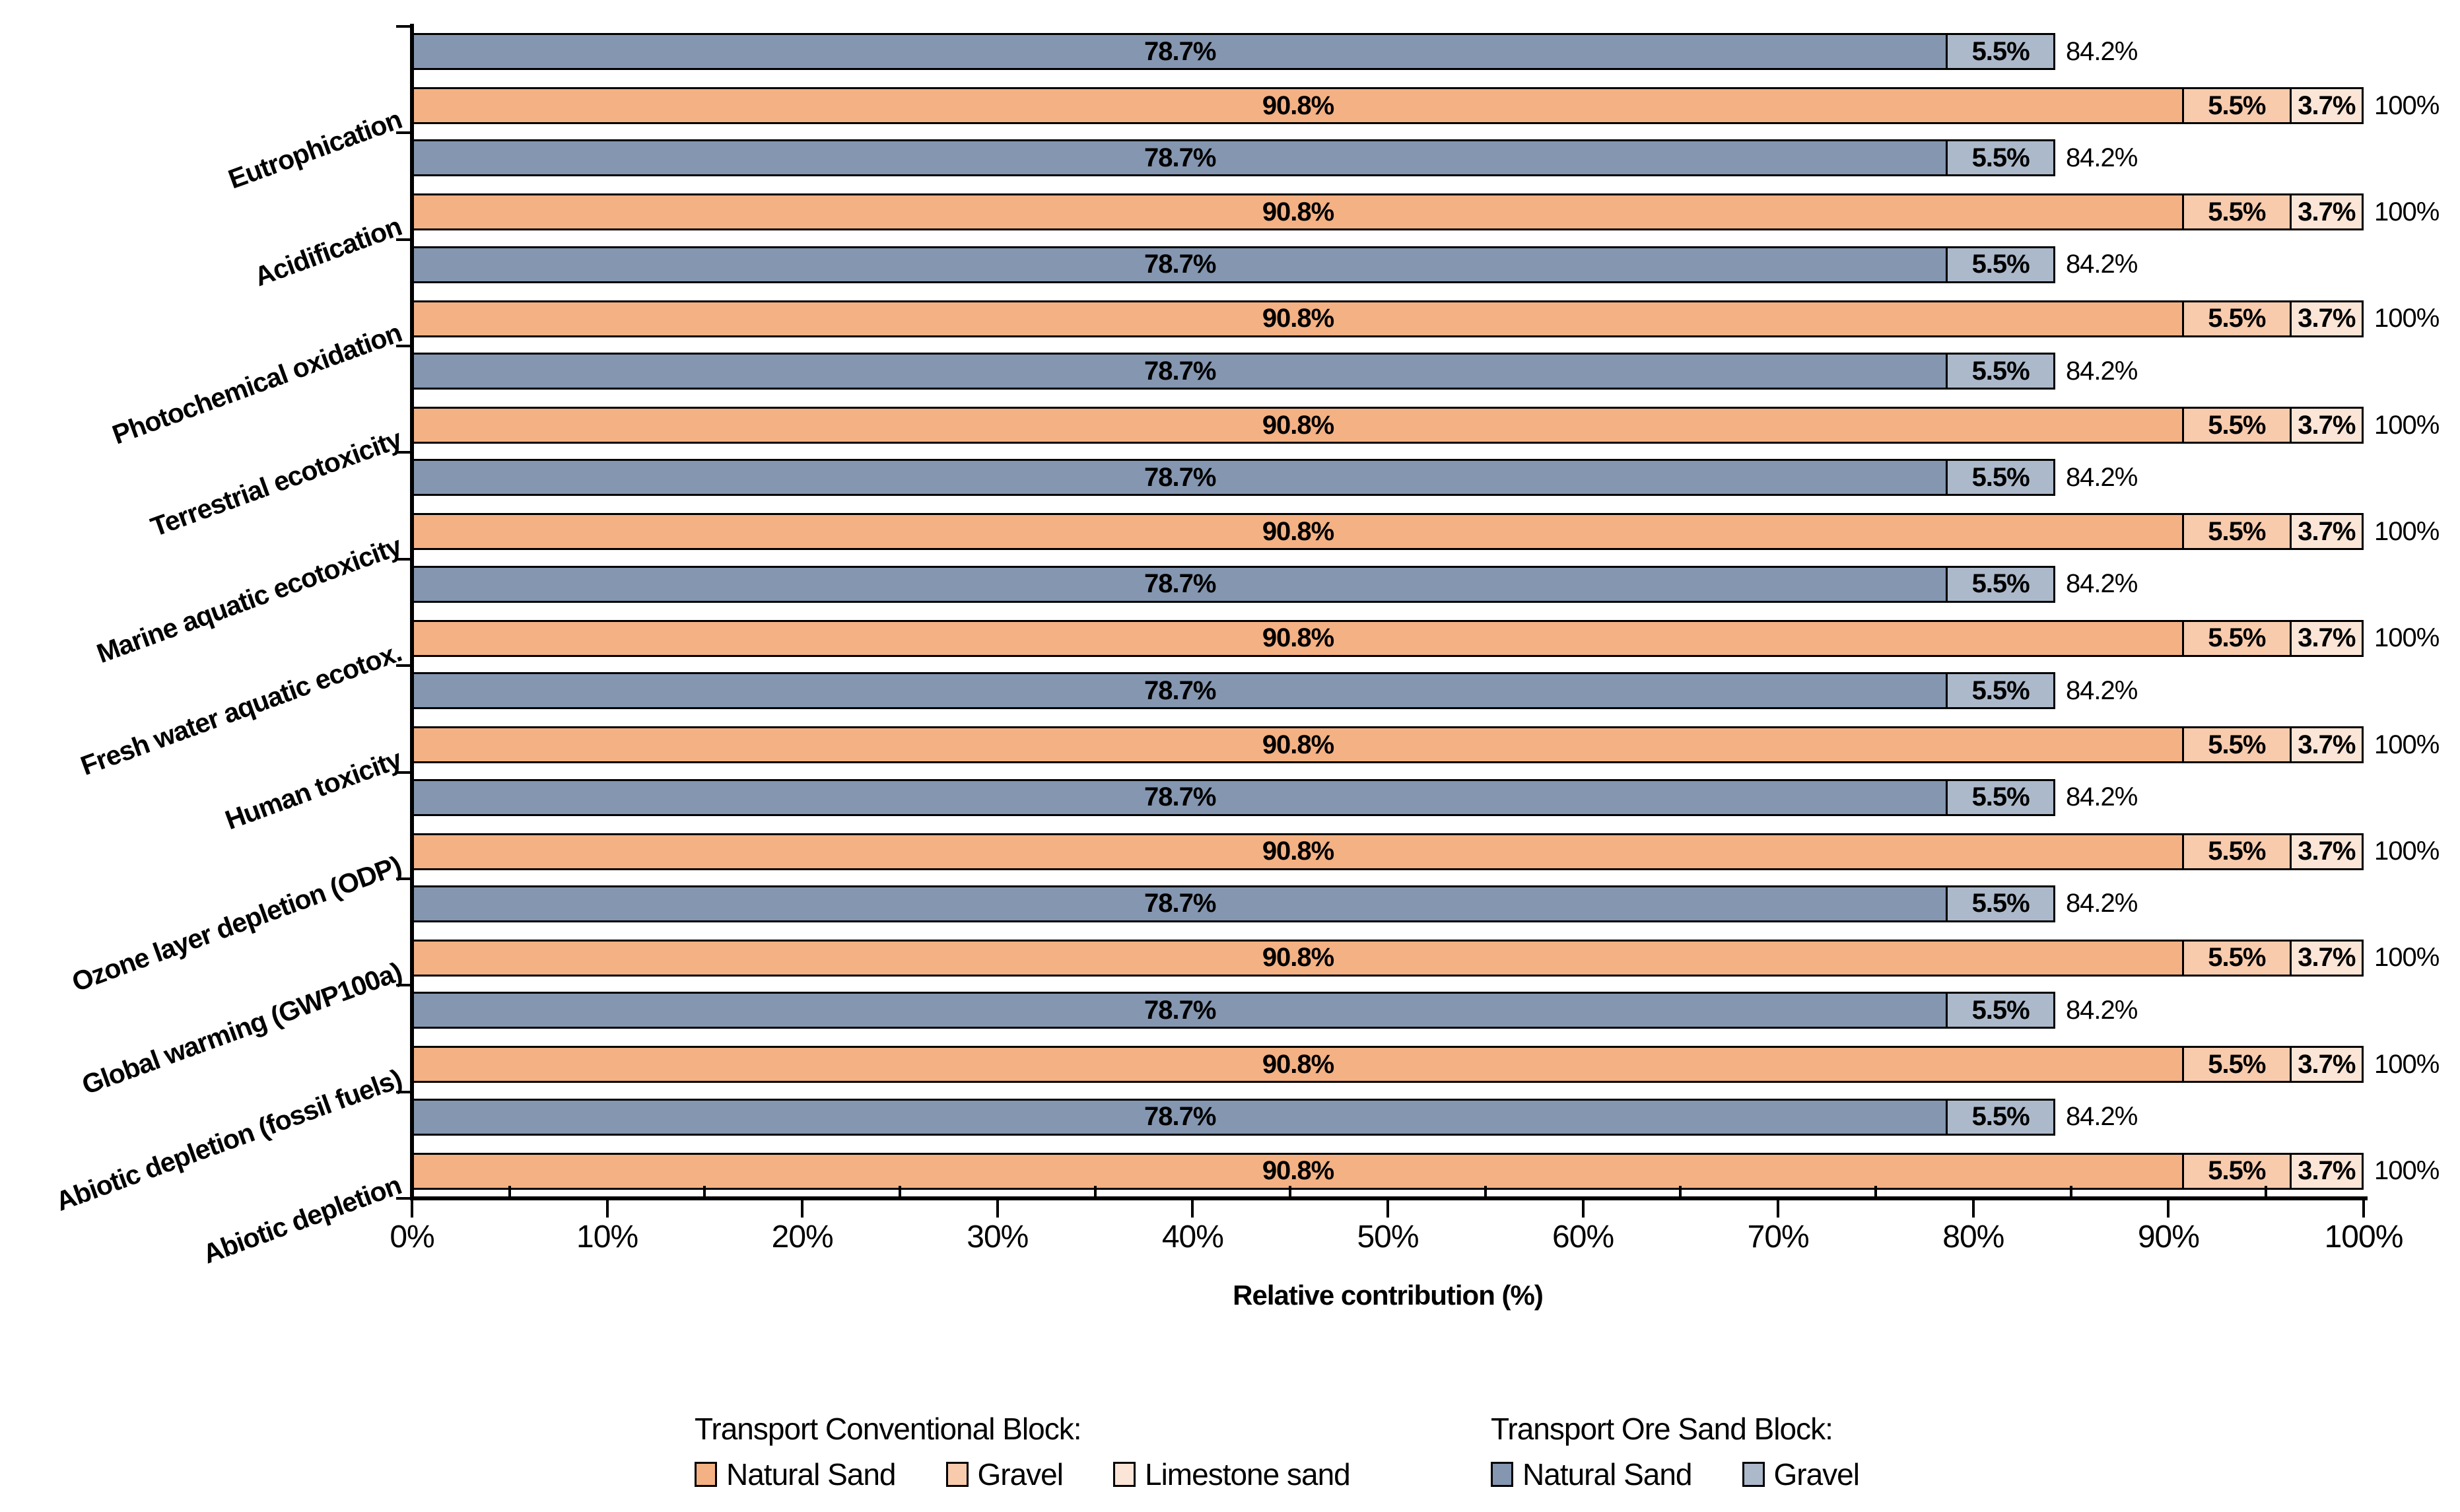 The height and width of the screenshot is (1512, 2460). What do you see at coordinates (1124, 1475) in the screenshot?
I see `legend-swatch-limestone-sand` at bounding box center [1124, 1475].